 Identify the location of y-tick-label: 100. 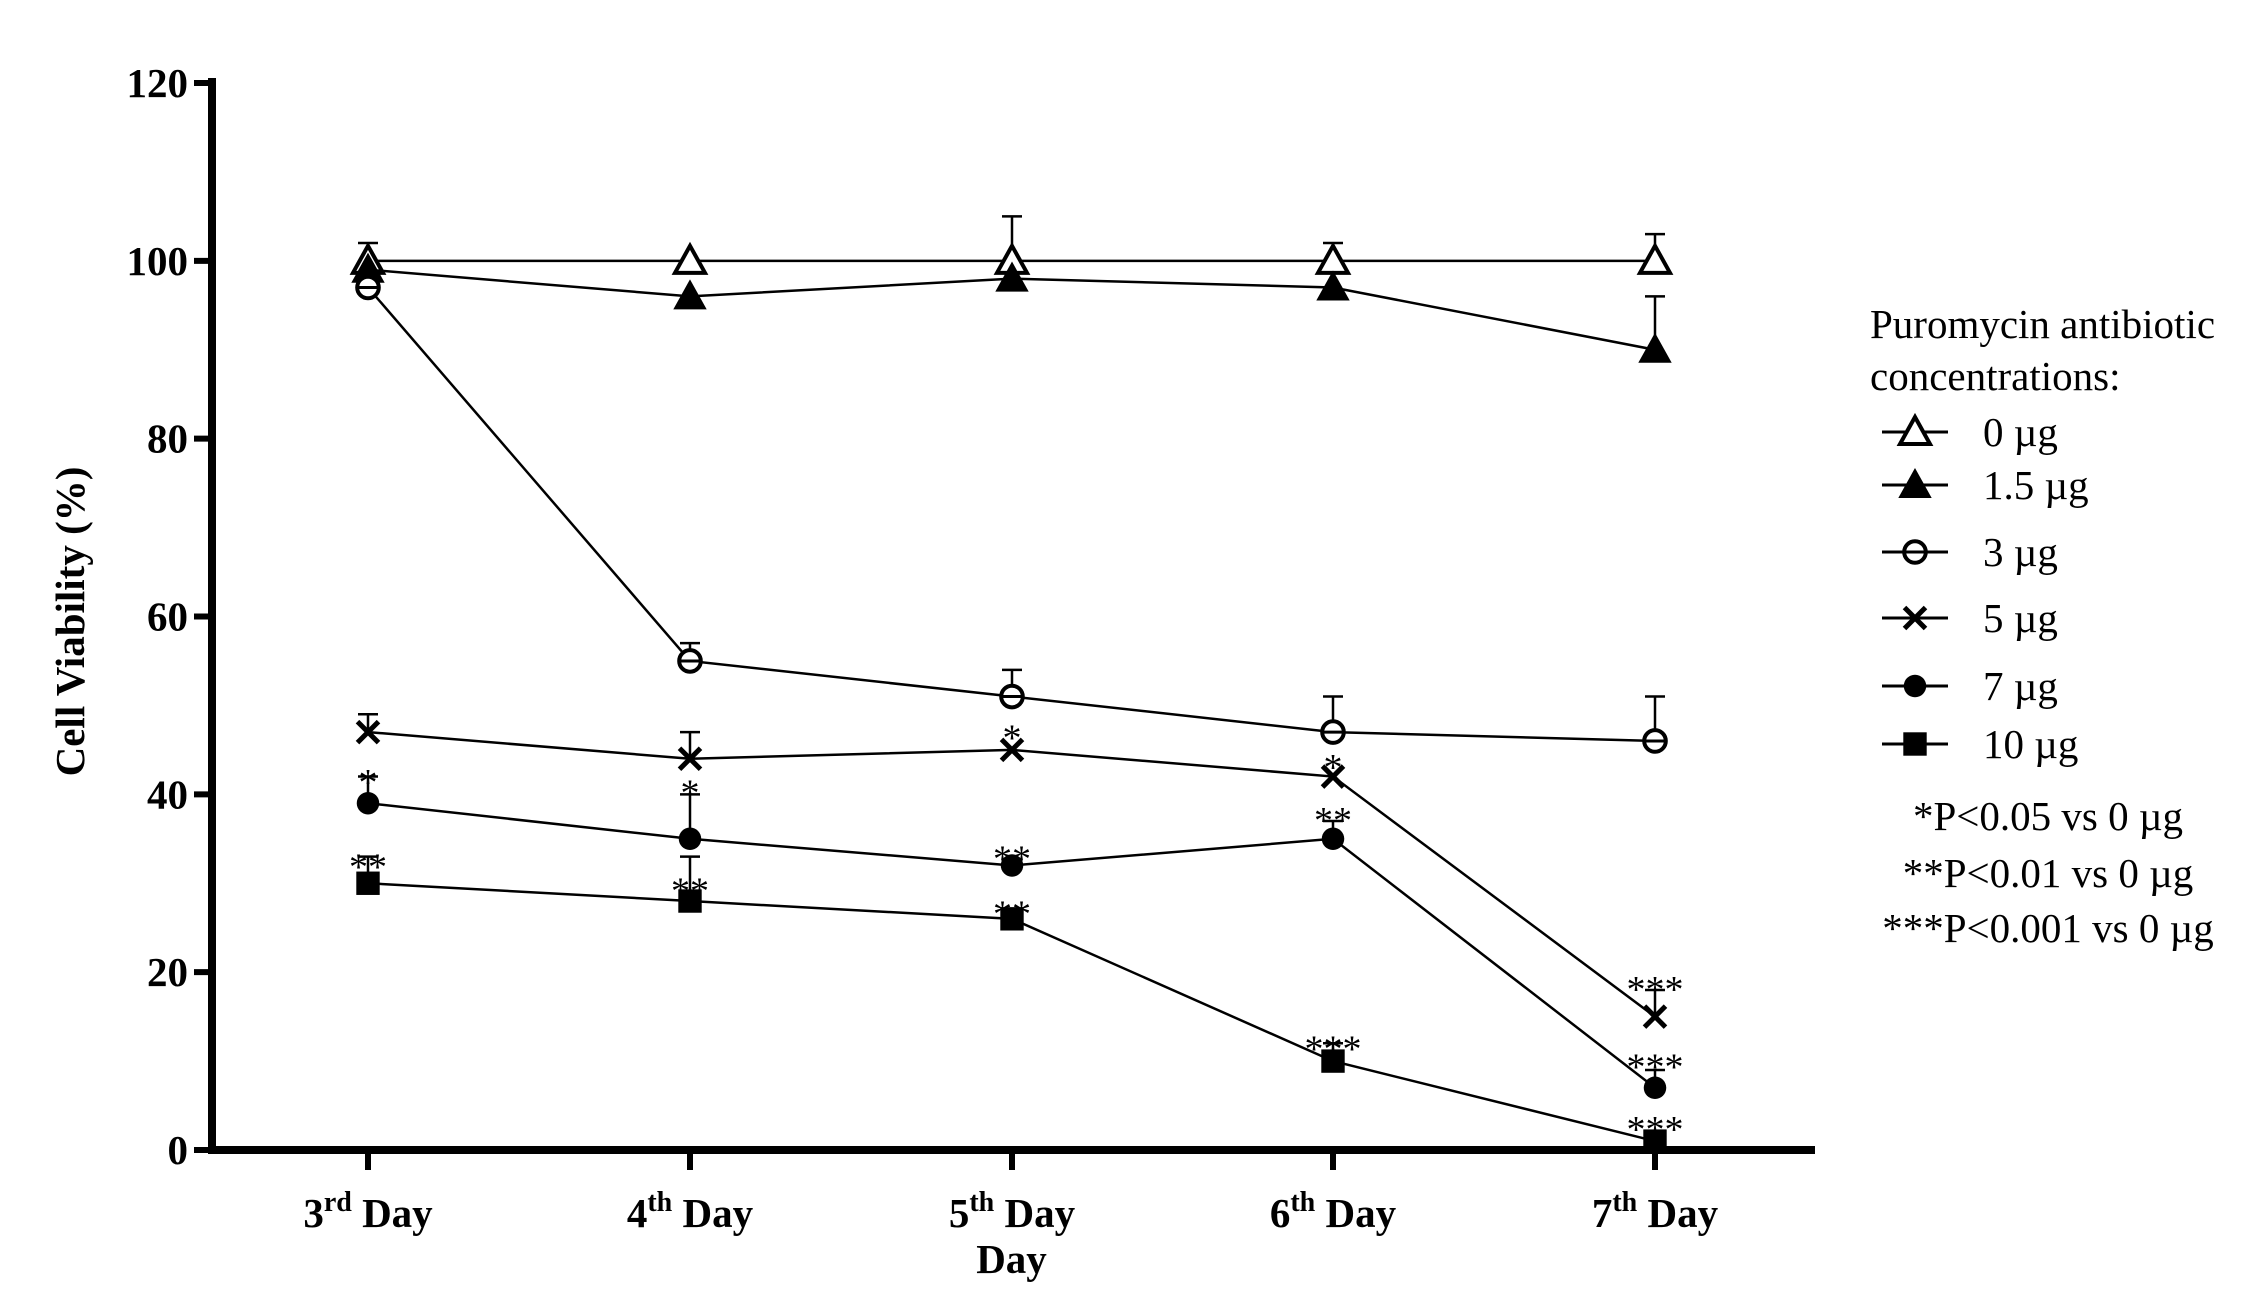
(158, 261).